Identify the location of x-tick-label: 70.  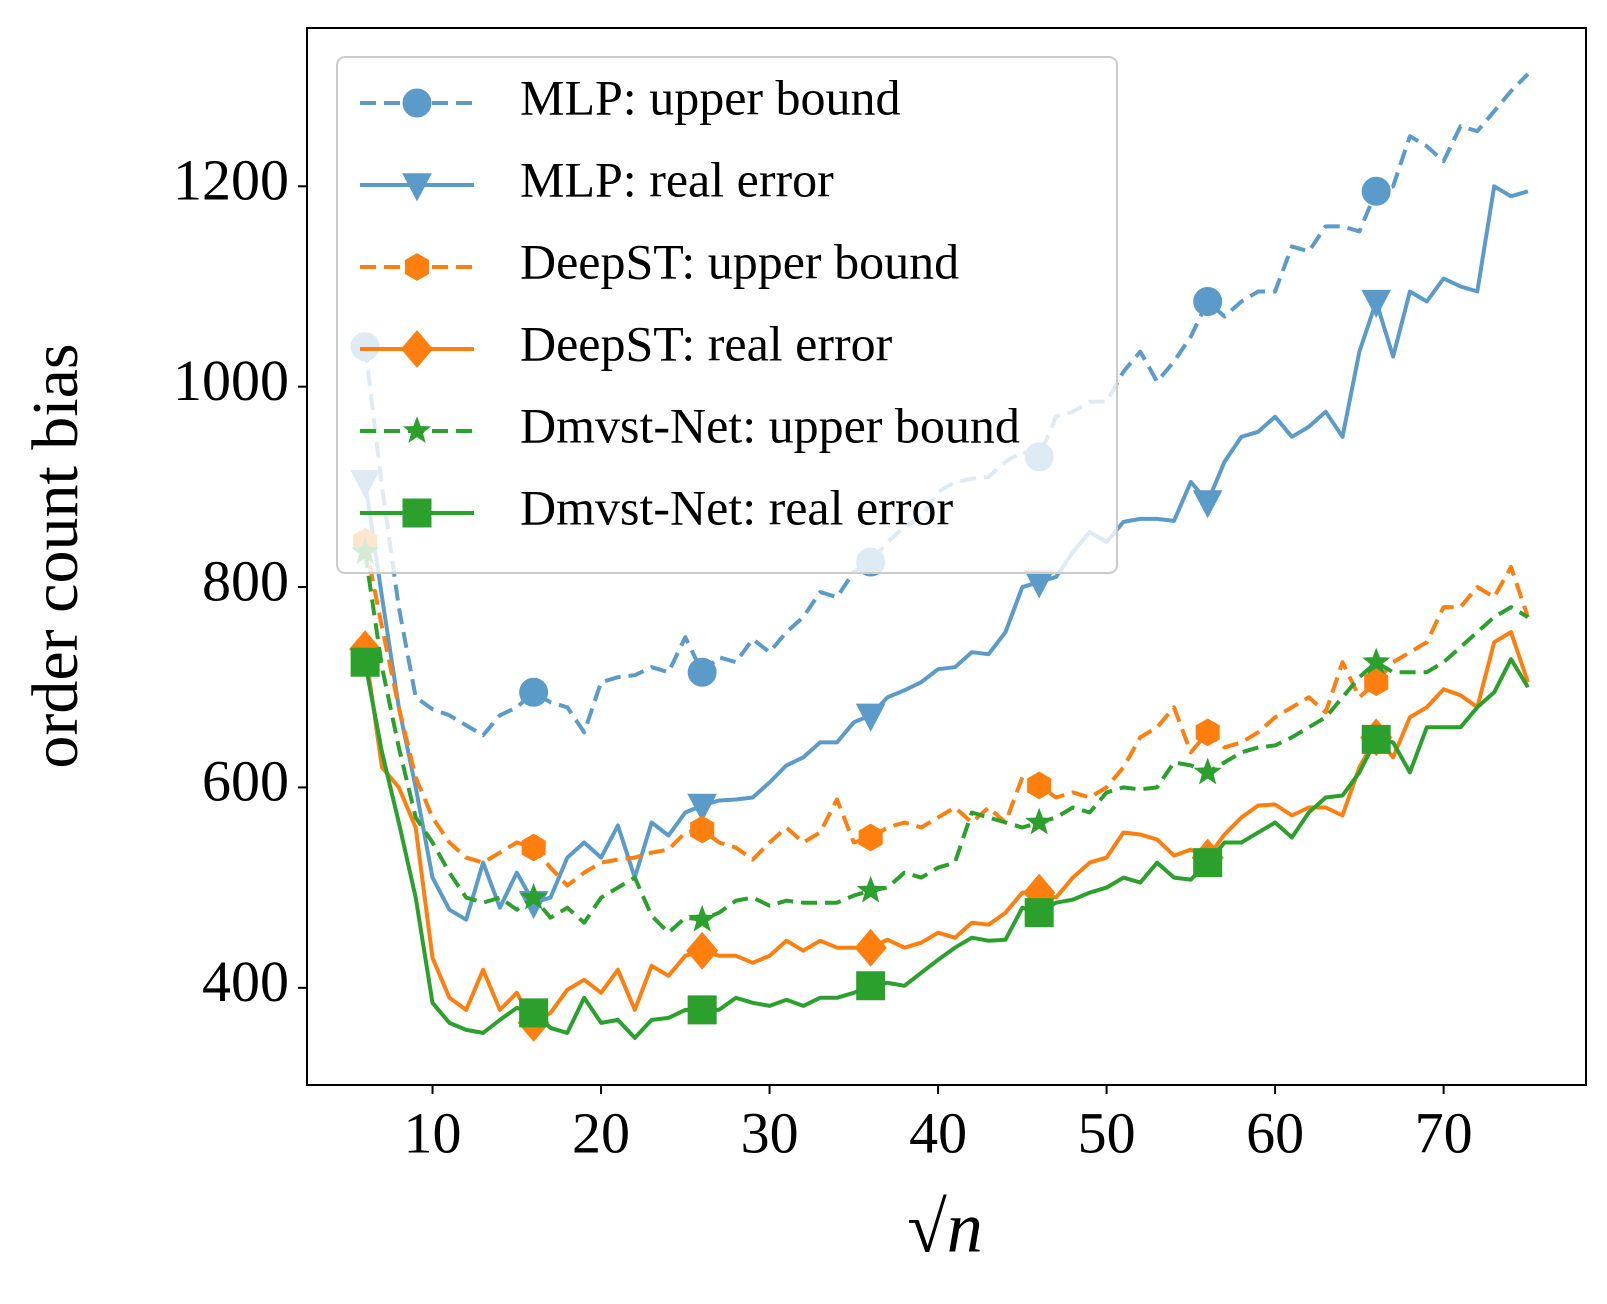
(1444, 1132).